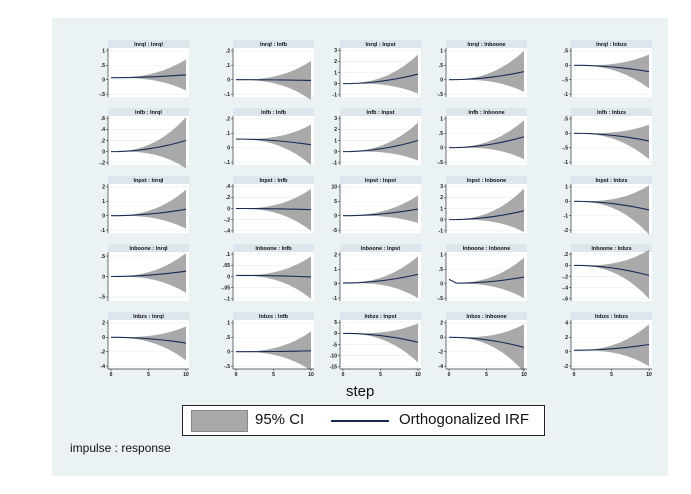 Image resolution: width=691 pixels, height=494 pixels. I want to click on y-tick-label: -.05, so click(225, 288).